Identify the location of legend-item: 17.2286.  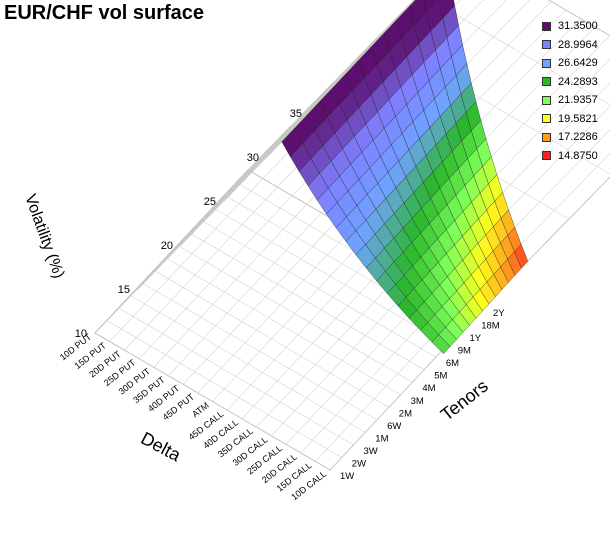
(570, 137).